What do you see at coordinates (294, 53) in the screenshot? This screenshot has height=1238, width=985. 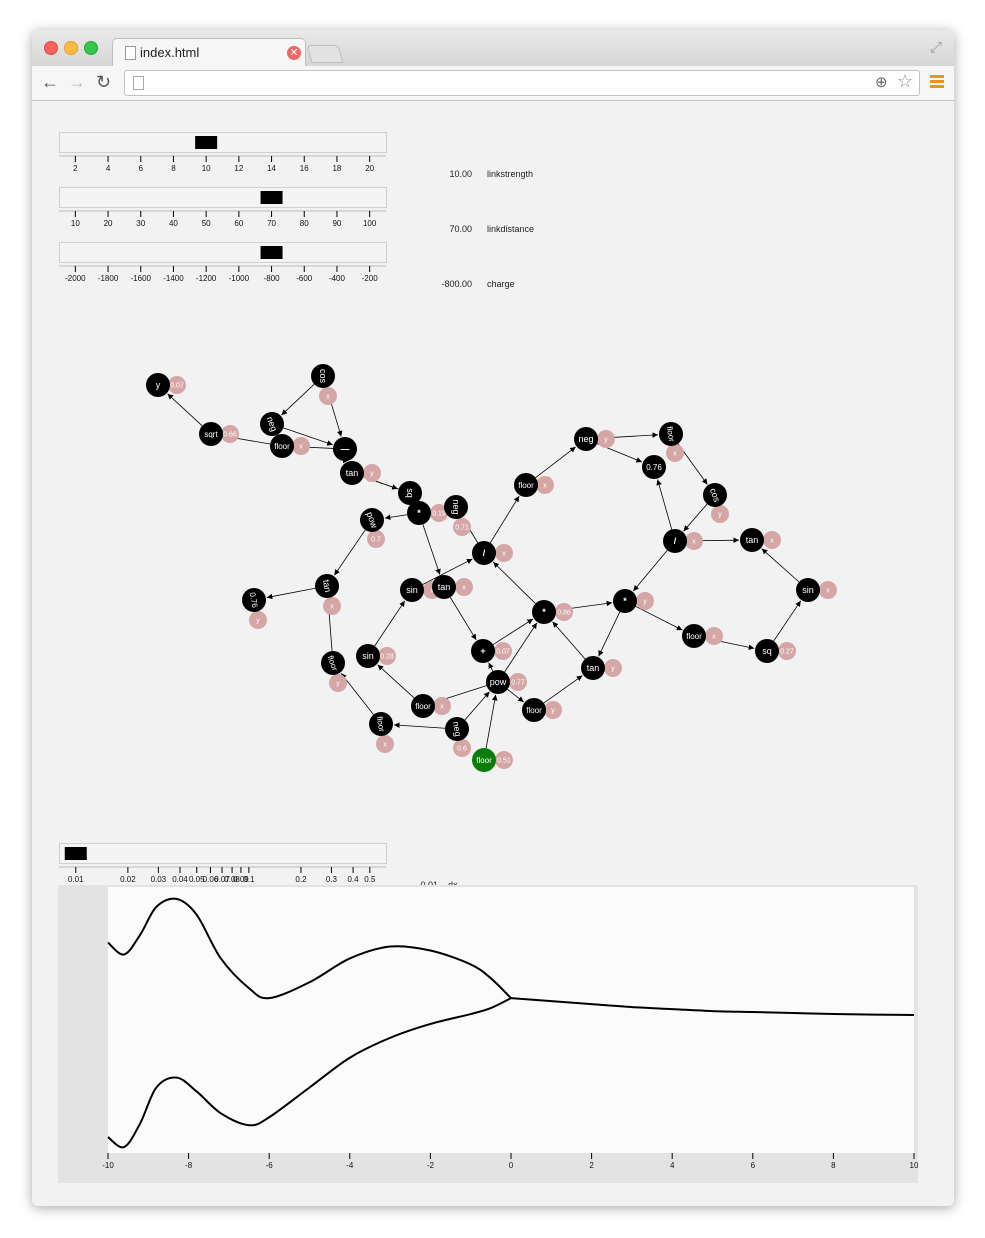 I see `tab-close-icon: ✕` at bounding box center [294, 53].